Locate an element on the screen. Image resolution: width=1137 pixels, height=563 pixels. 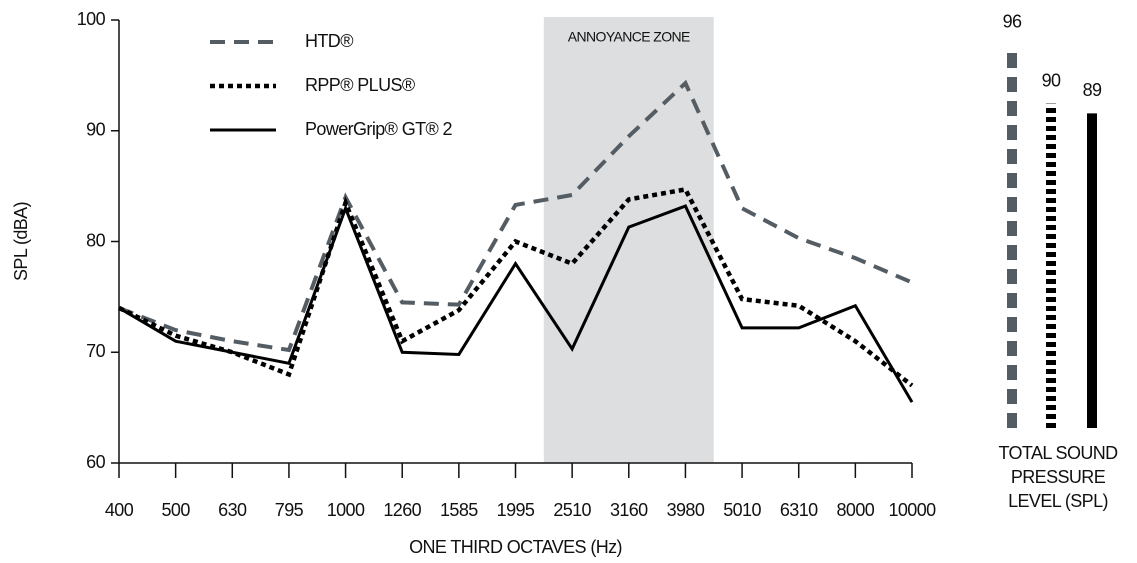
x-tick-label: 1585 is located at coordinates (459, 510).